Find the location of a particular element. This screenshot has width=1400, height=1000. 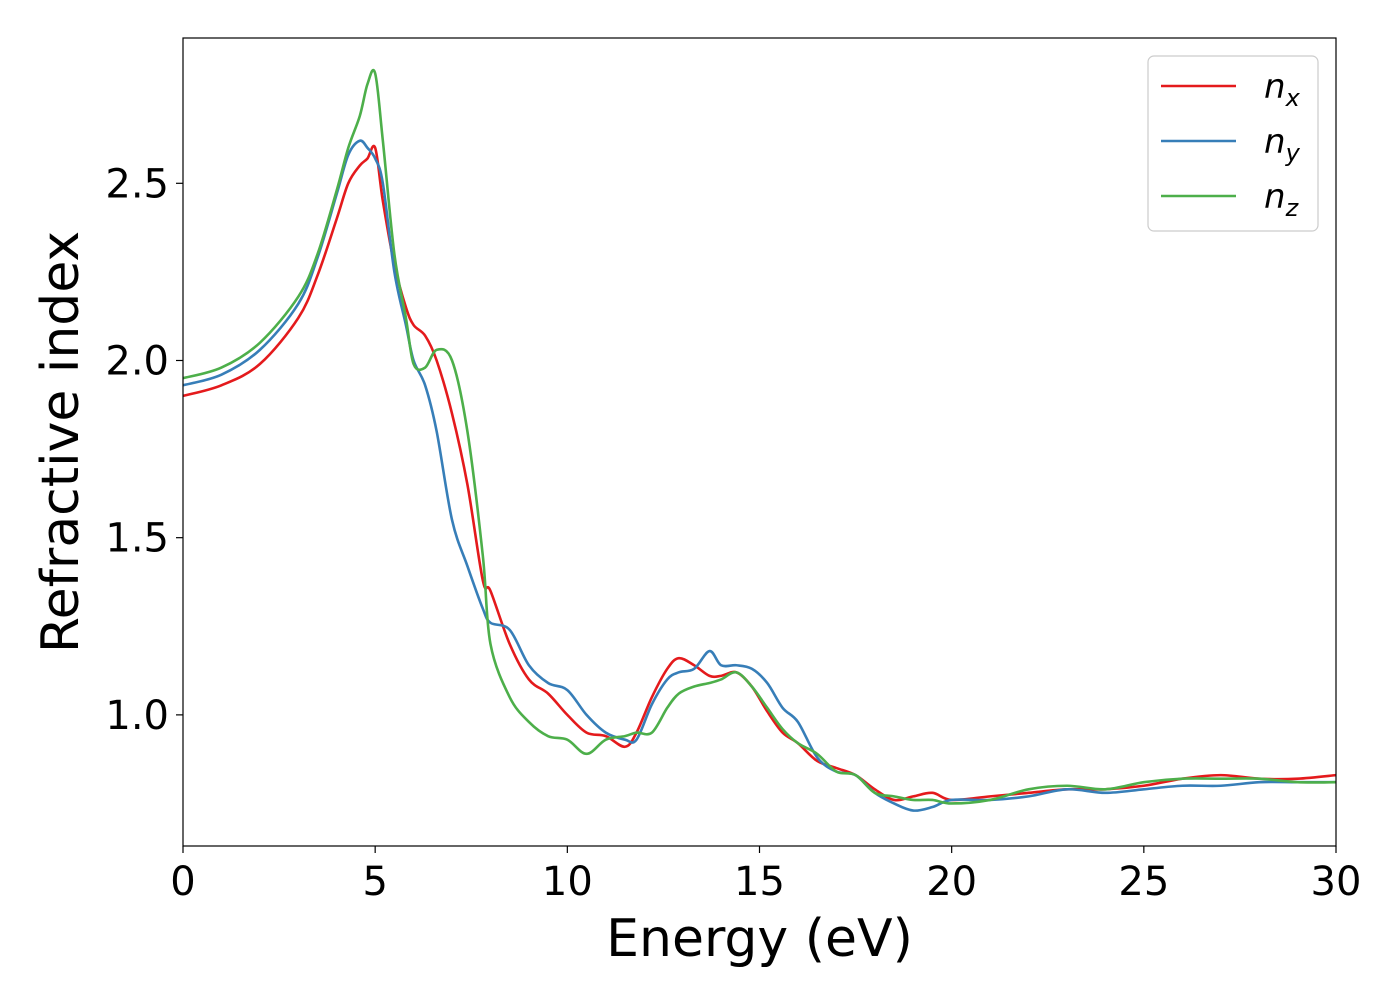

y-tick-label: 2.5 is located at coordinates (137, 184).